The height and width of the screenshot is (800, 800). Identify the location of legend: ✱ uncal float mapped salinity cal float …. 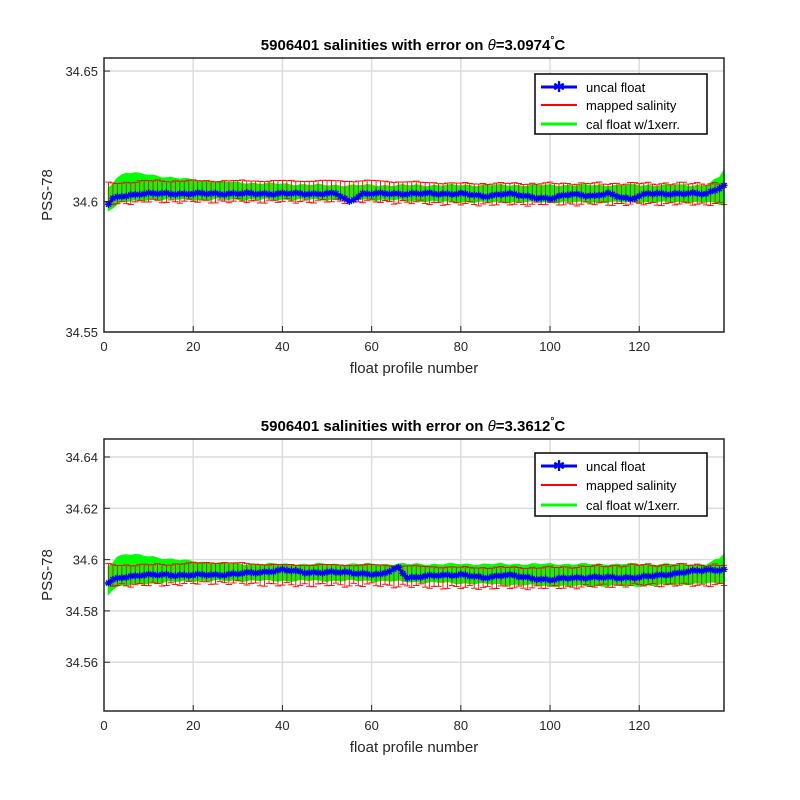
(621, 484).